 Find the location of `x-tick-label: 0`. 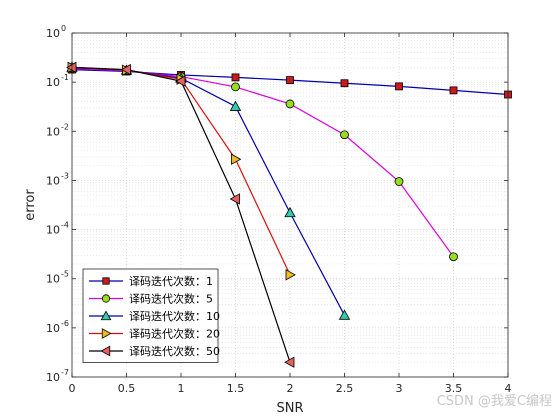

x-tick-label: 0 is located at coordinates (72, 388).